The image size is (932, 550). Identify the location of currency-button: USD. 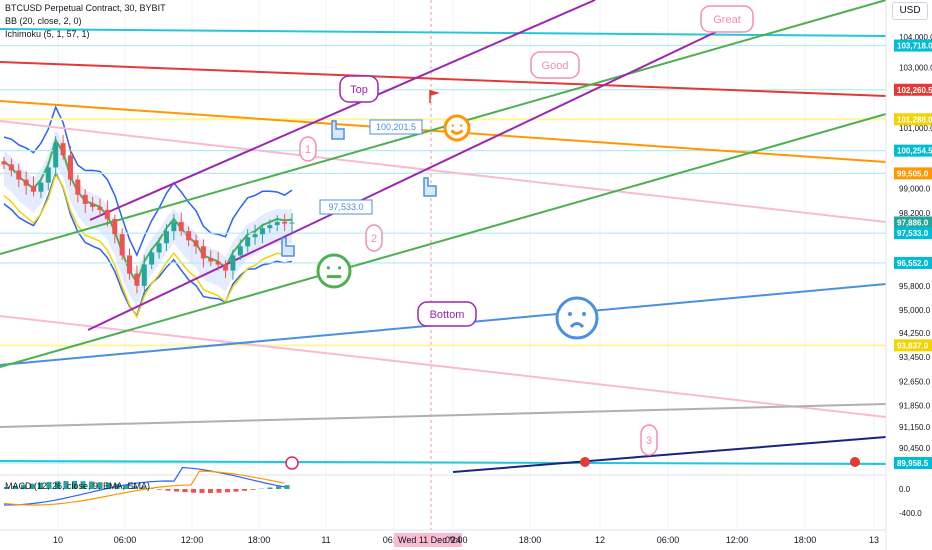
(910, 11).